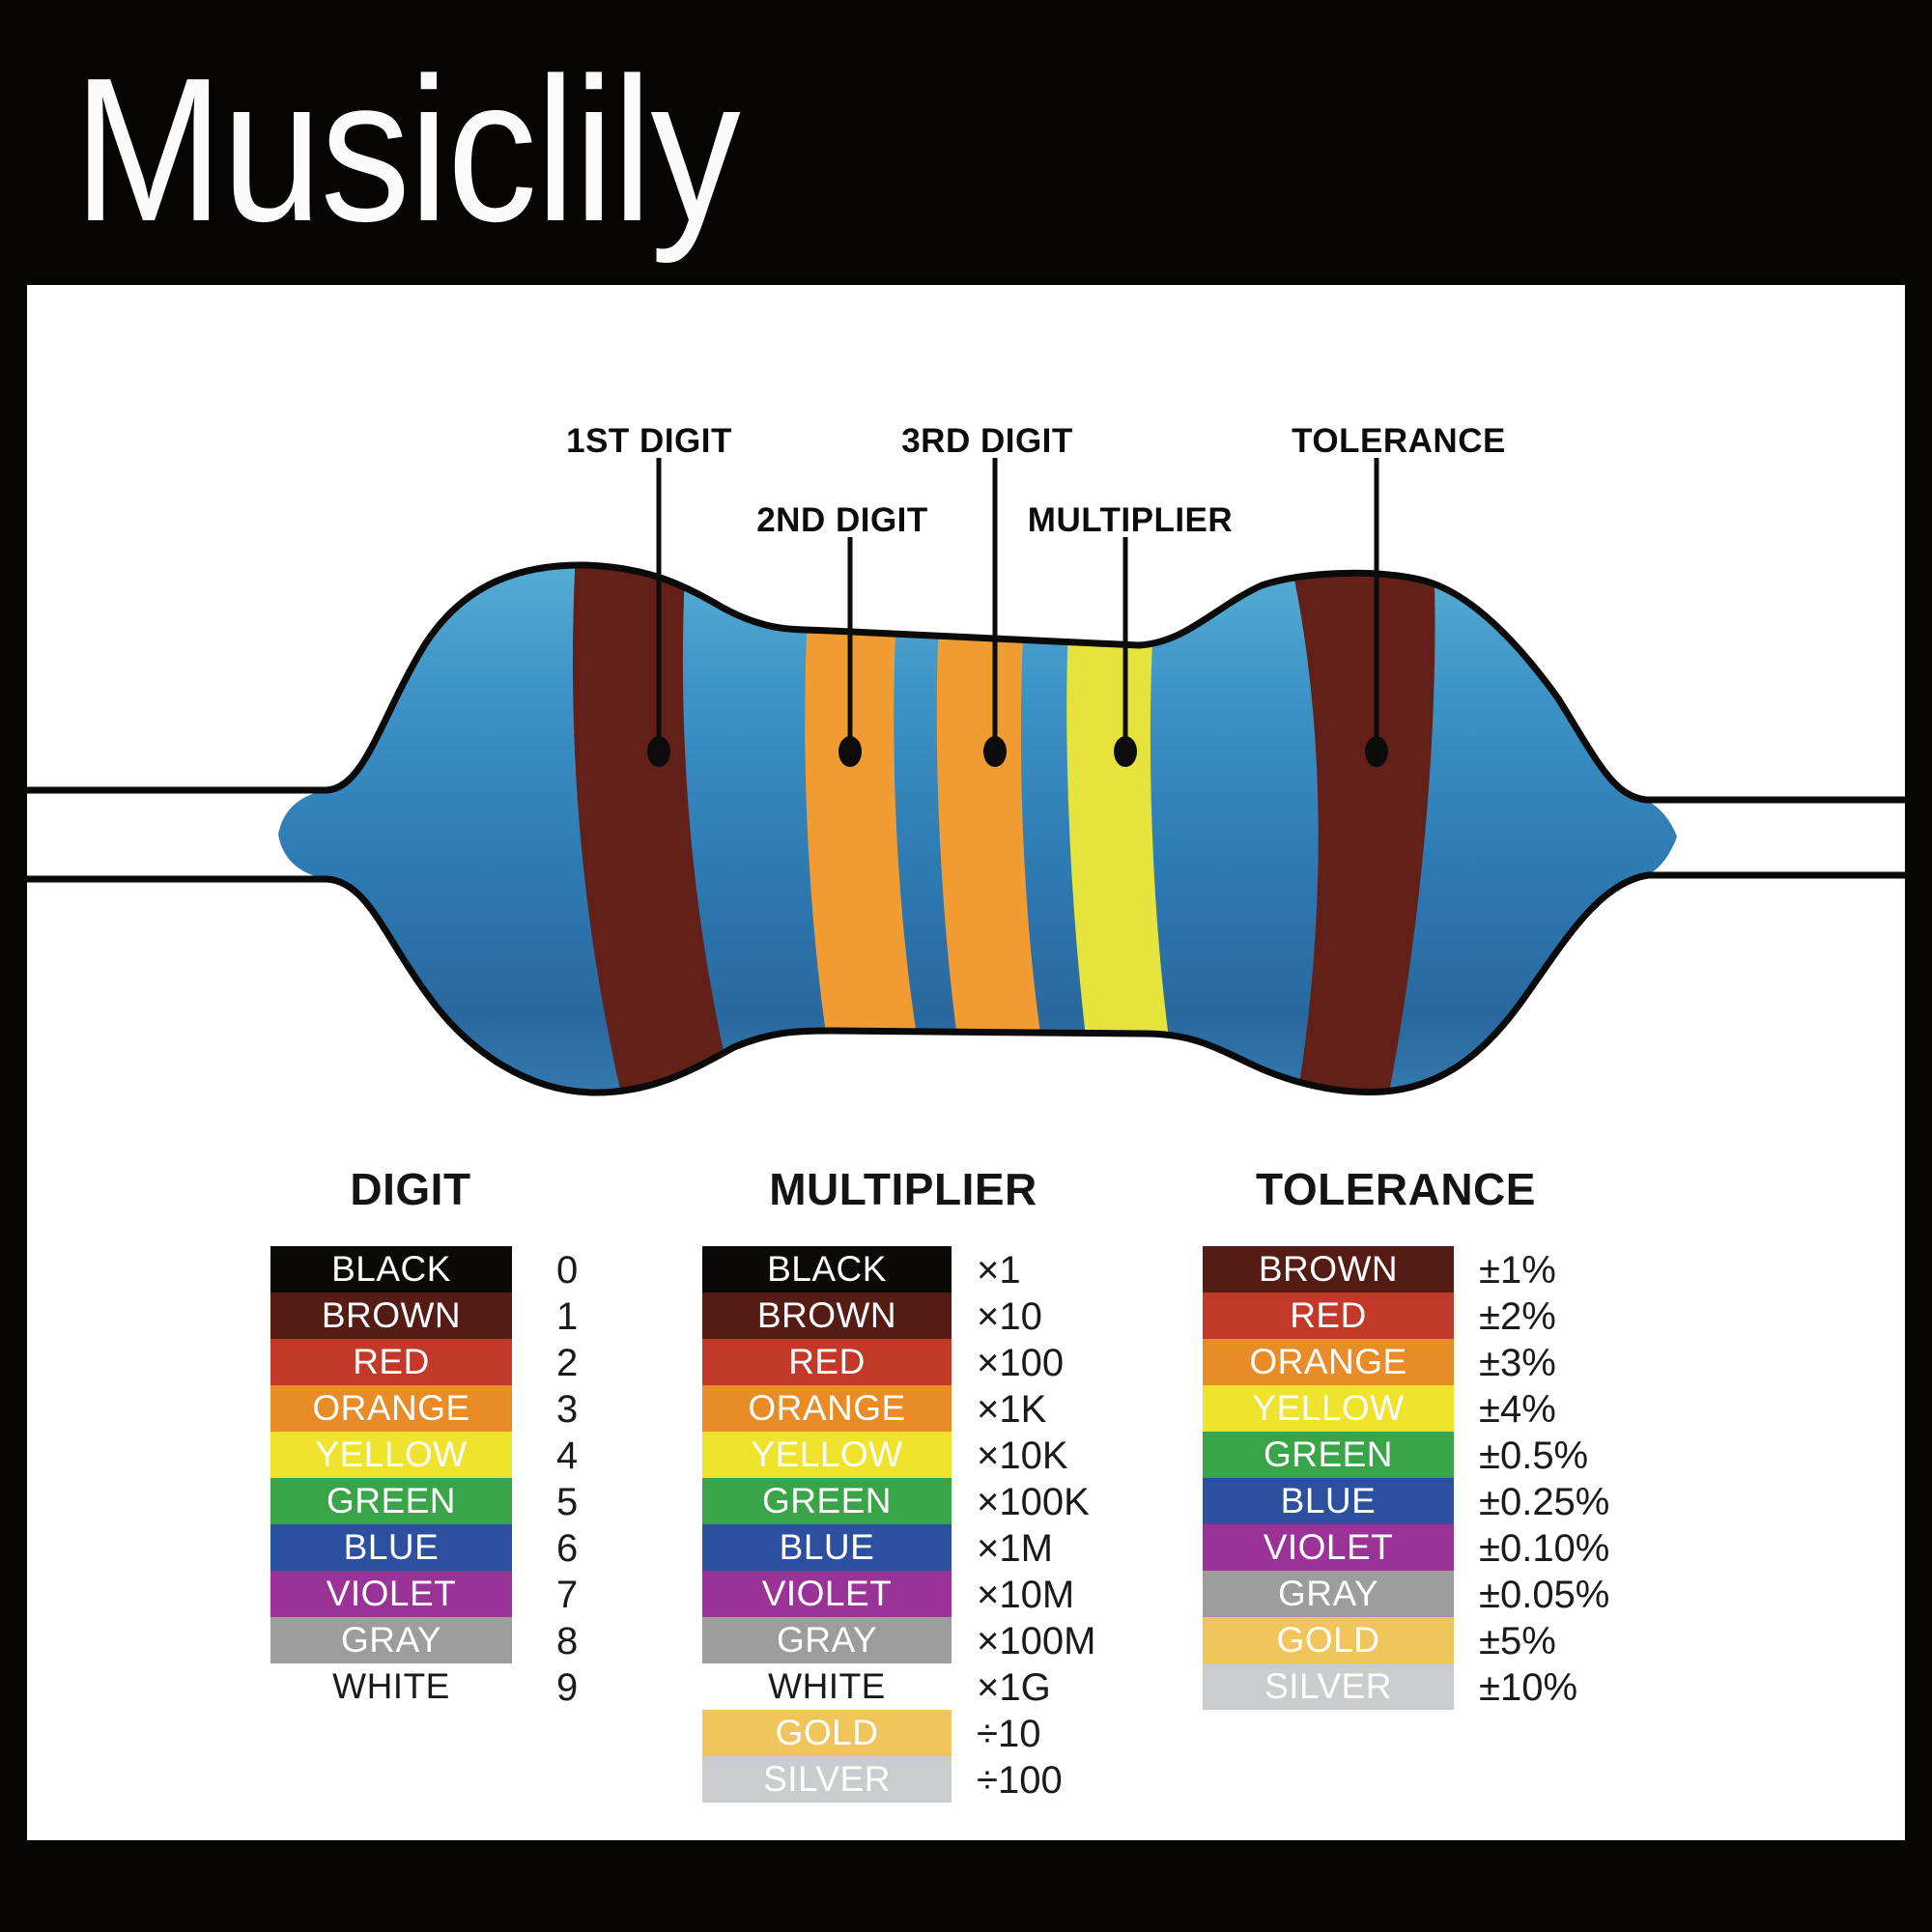 The height and width of the screenshot is (1932, 1932). What do you see at coordinates (898, 1640) in the screenshot?
I see `table-row: GRAY ×100M` at bounding box center [898, 1640].